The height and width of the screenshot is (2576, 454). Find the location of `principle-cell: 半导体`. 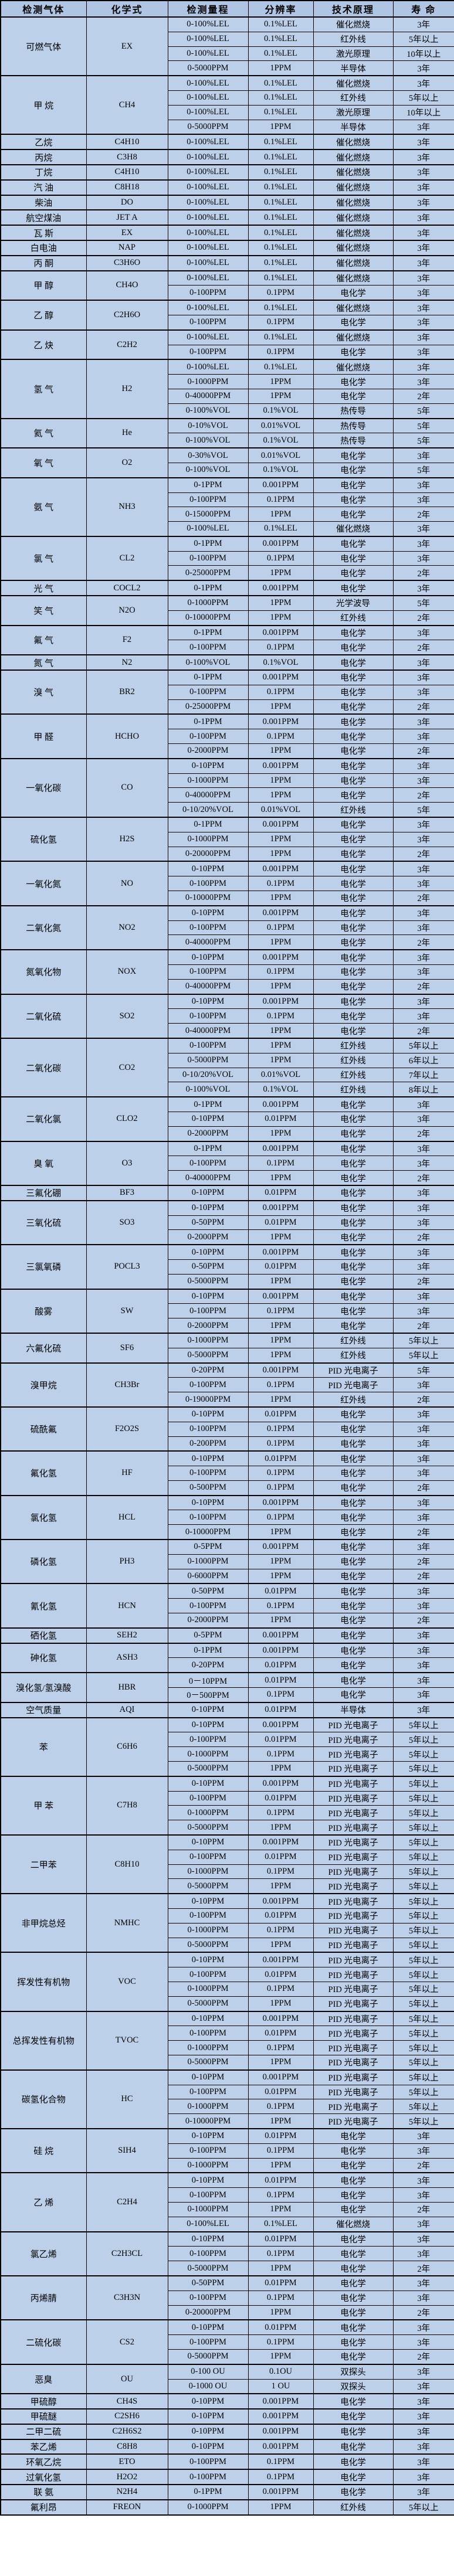

principle-cell: 半导体 is located at coordinates (353, 127).